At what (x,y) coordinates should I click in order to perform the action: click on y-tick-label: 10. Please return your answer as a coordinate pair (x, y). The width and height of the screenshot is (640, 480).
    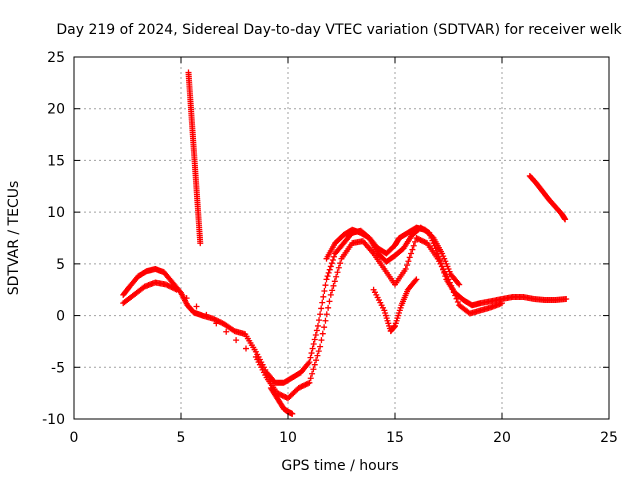
    Looking at the image, I should click on (56, 213).